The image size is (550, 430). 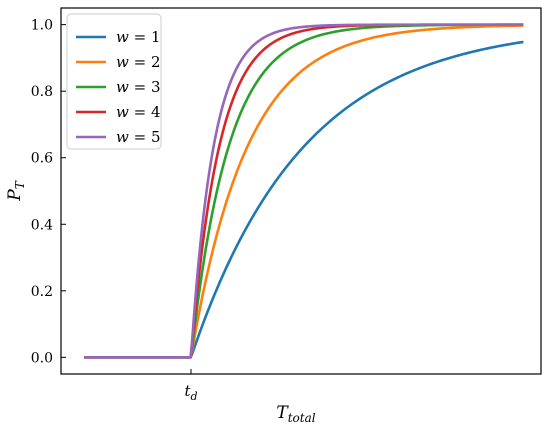 What do you see at coordinates (42, 225) in the screenshot?
I see `y-tick-label: 0.4` at bounding box center [42, 225].